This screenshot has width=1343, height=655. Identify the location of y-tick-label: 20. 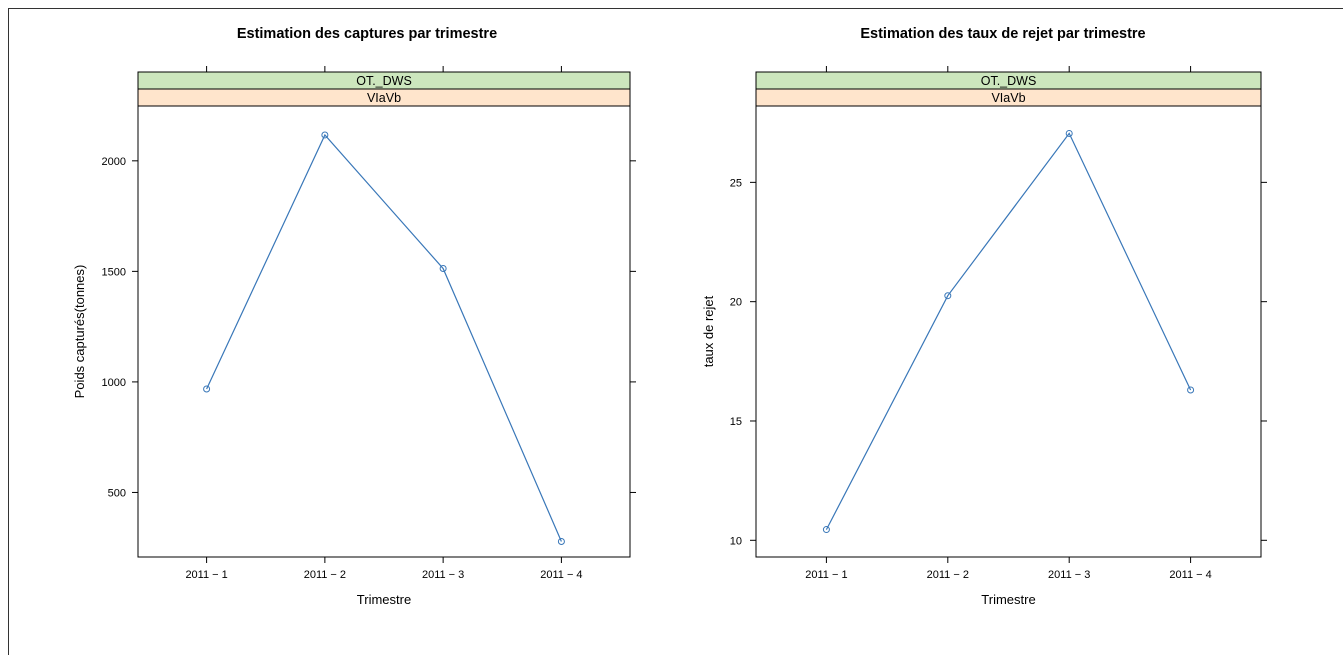
(736, 303).